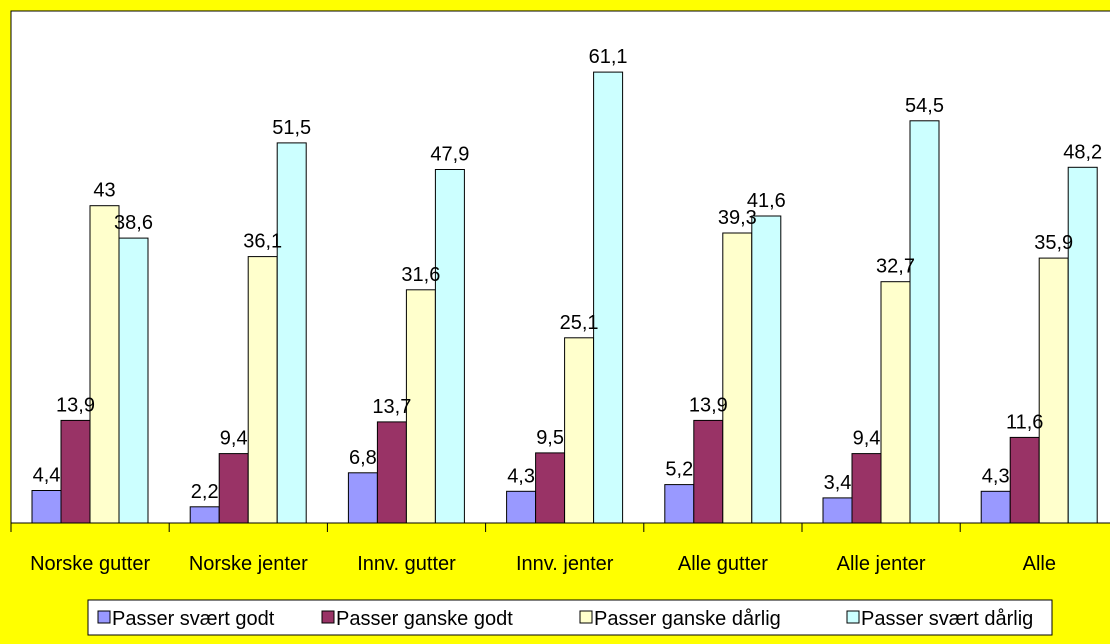 The image size is (1110, 644). What do you see at coordinates (881, 564) in the screenshot?
I see `x-tick-label: Alle jenter` at bounding box center [881, 564].